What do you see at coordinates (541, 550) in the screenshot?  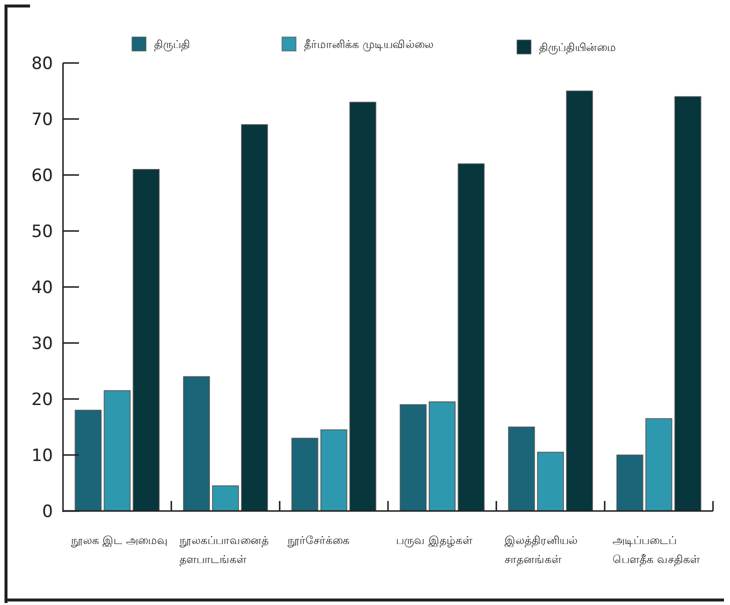 I see `x-tick-label: இலத்திரனியல் சாதனங்கள்` at bounding box center [541, 550].